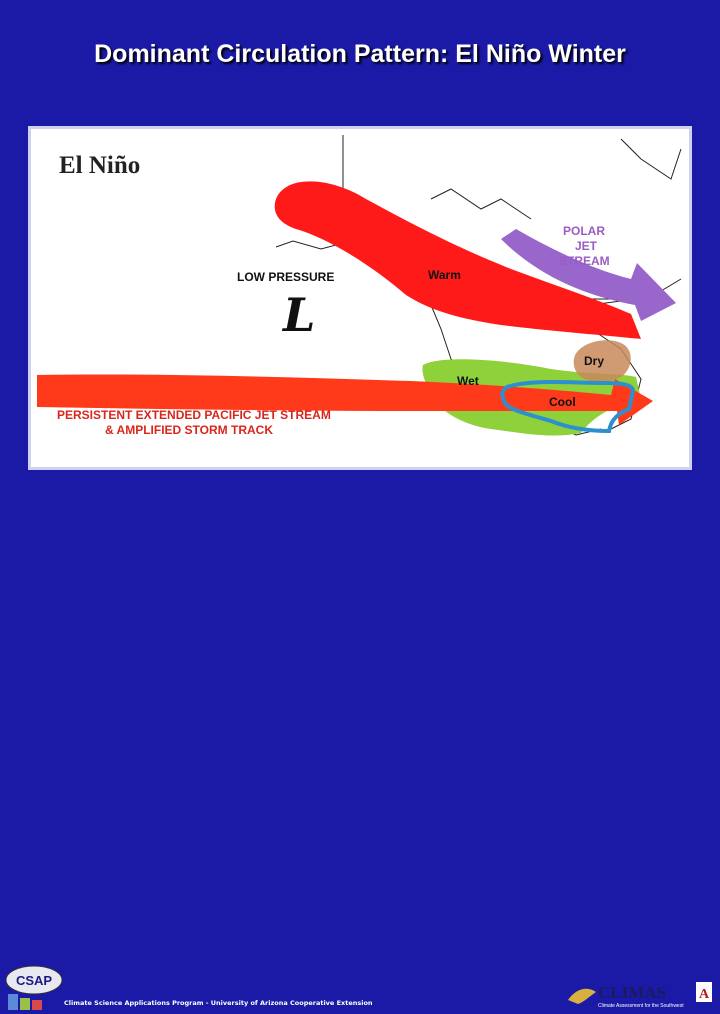 Image resolution: width=720 pixels, height=1014 pixels. I want to click on polar-jet-label-1: POLAR, so click(584, 231).